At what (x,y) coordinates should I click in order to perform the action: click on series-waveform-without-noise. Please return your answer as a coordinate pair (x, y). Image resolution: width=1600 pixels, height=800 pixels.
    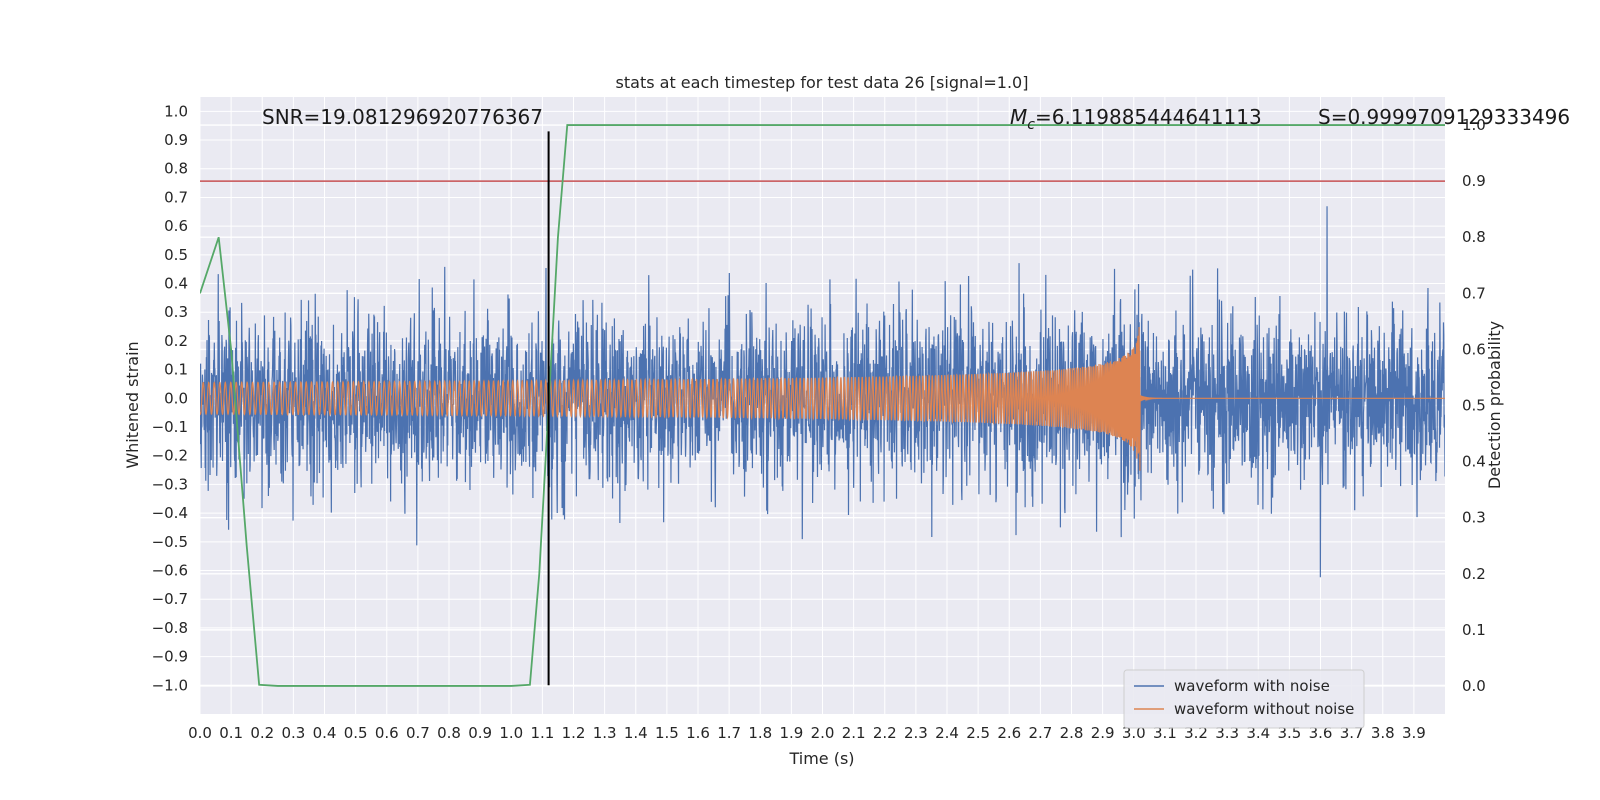
    Looking at the image, I should click on (822, 398).